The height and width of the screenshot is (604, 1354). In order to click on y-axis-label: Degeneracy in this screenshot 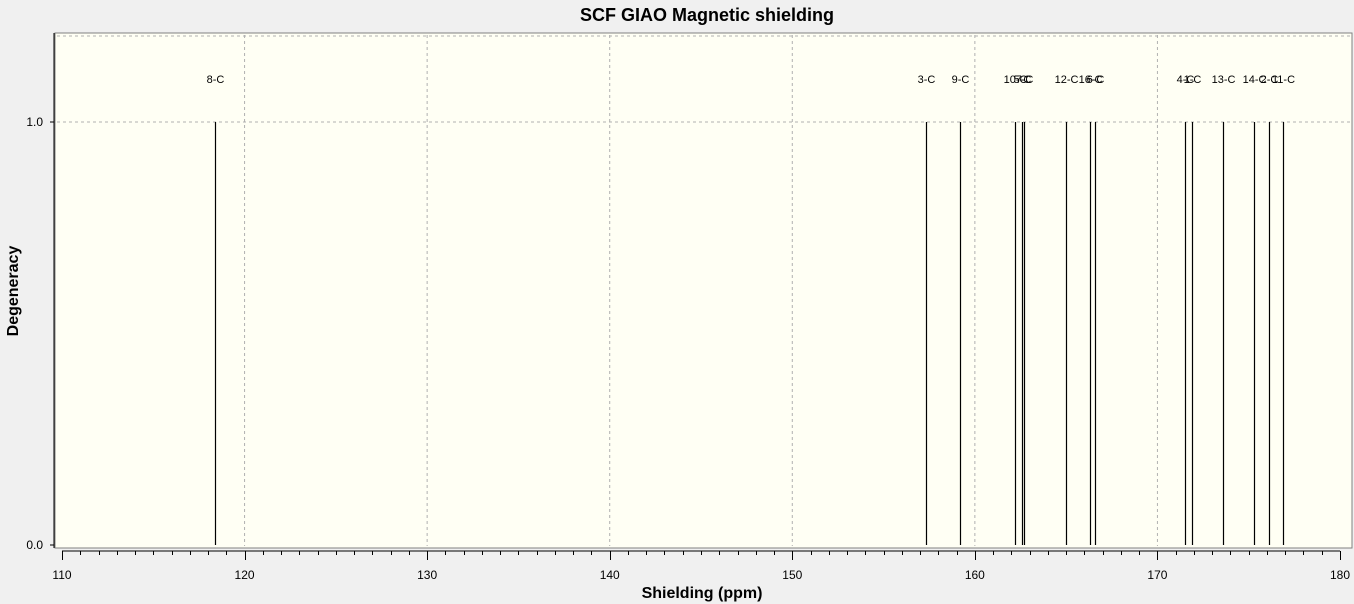, I will do `click(13, 291)`.